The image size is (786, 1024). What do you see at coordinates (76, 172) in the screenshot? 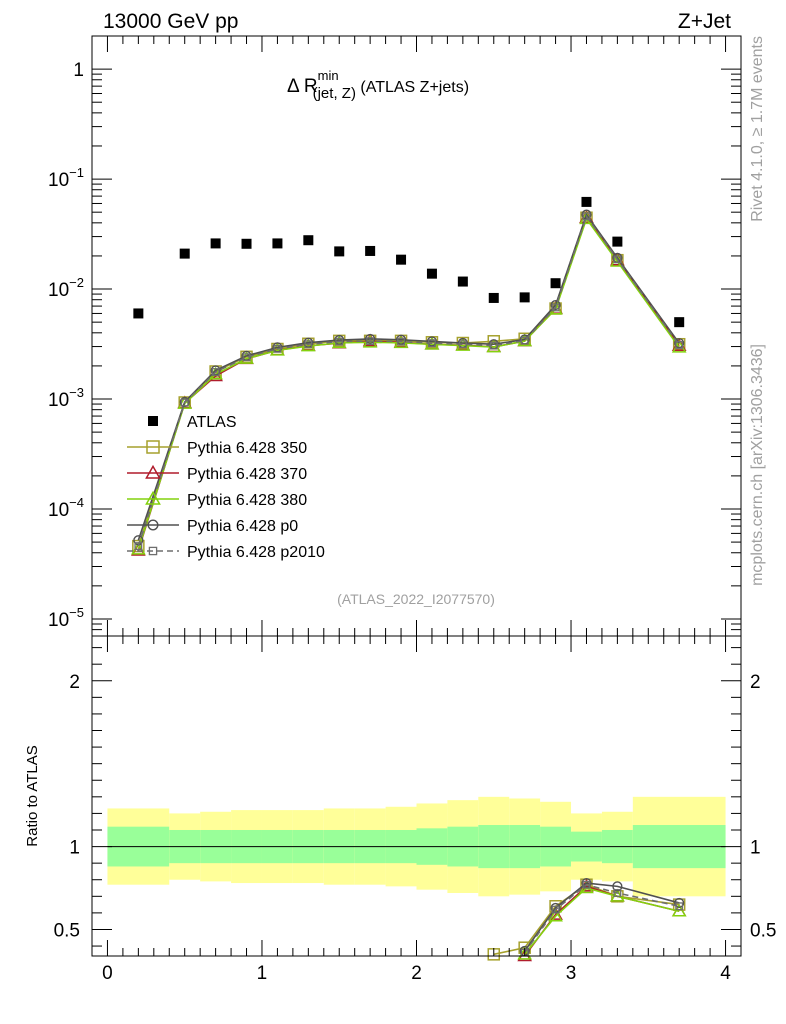
I see `main-y-tick-exponent: −1` at bounding box center [76, 172].